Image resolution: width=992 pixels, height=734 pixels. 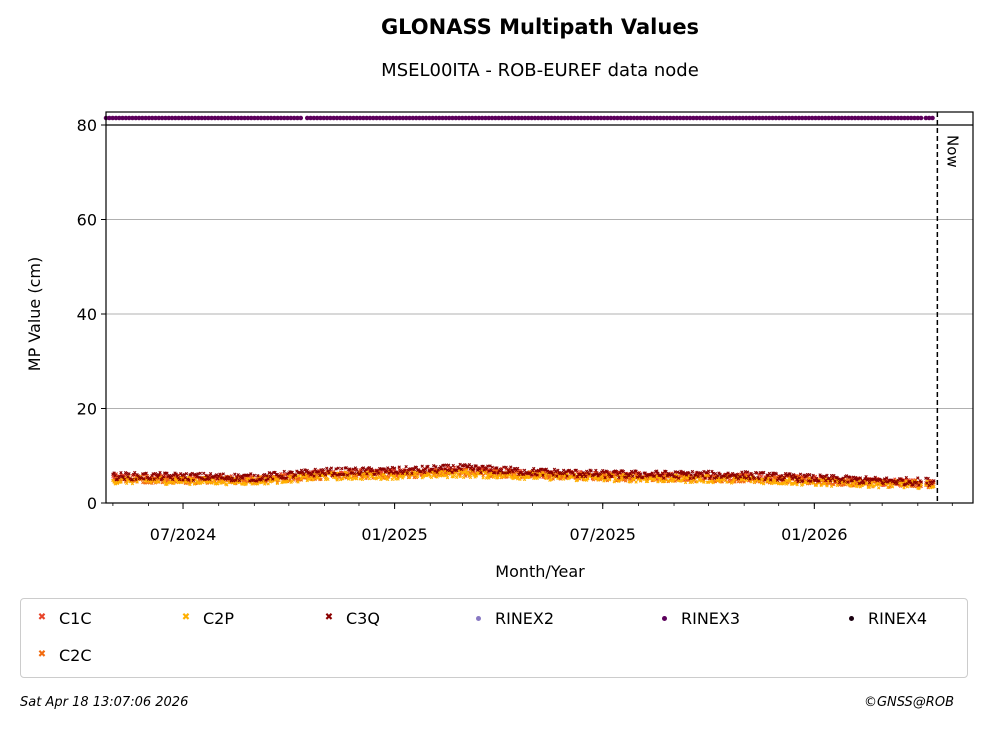 I want to click on x-tick-label: 07/2025, so click(x=603, y=534).